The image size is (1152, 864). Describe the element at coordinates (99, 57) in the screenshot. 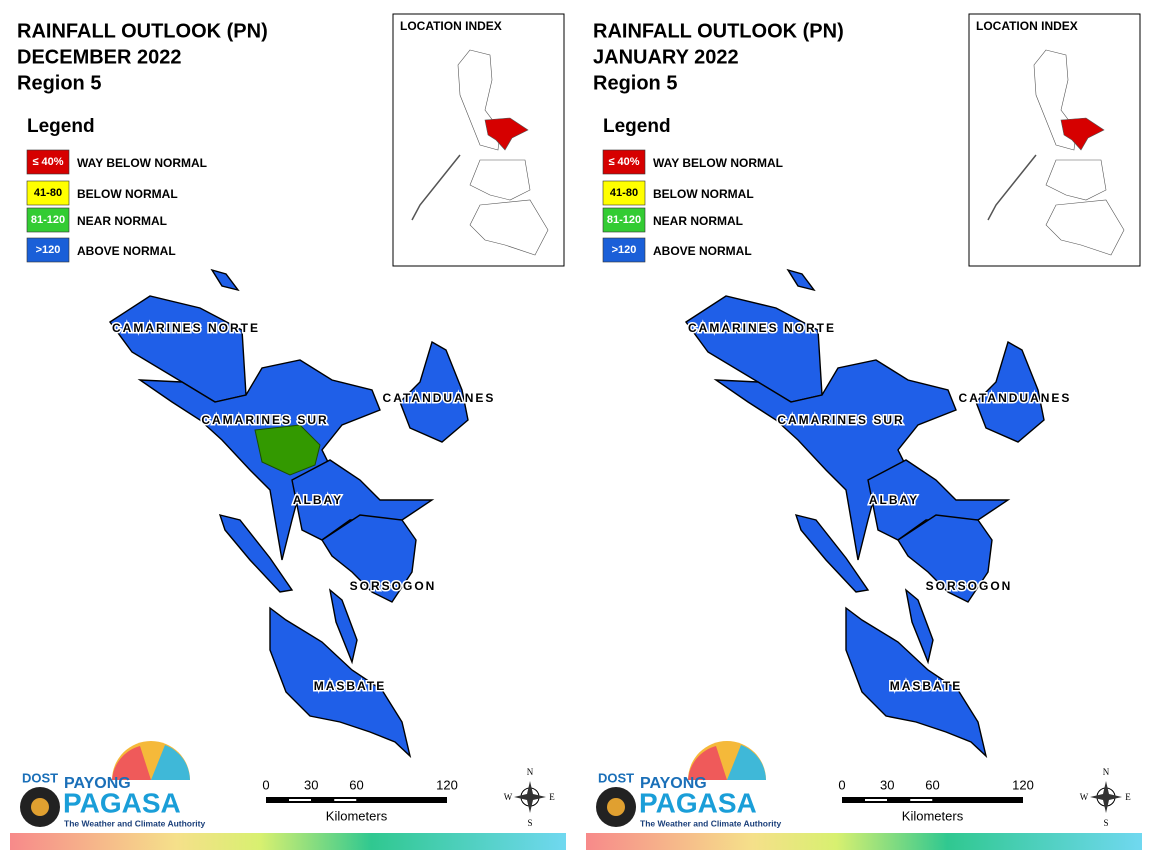

I see `title-line: DECEMBER 2022` at that location.